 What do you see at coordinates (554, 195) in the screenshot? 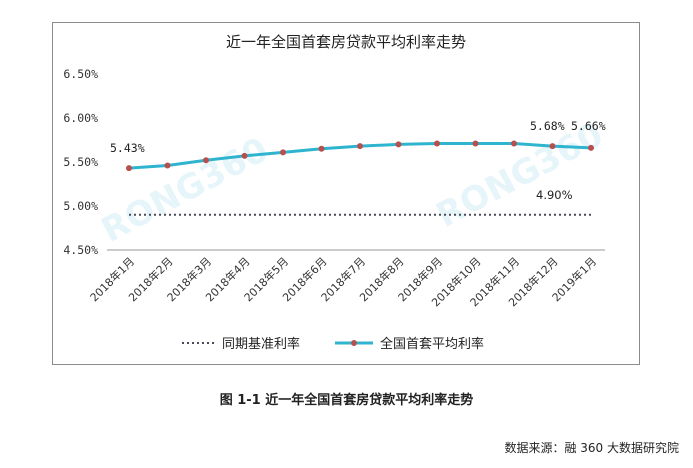
I see `data-label: 4.90%` at bounding box center [554, 195].